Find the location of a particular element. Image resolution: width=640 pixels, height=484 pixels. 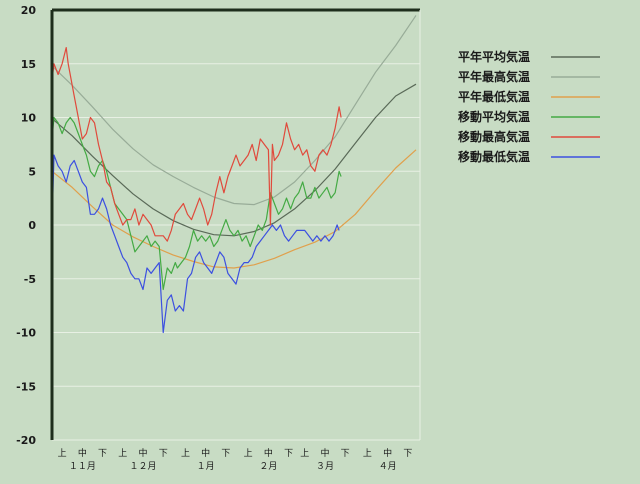

y-tick-label: -5 is located at coordinates (30, 279).